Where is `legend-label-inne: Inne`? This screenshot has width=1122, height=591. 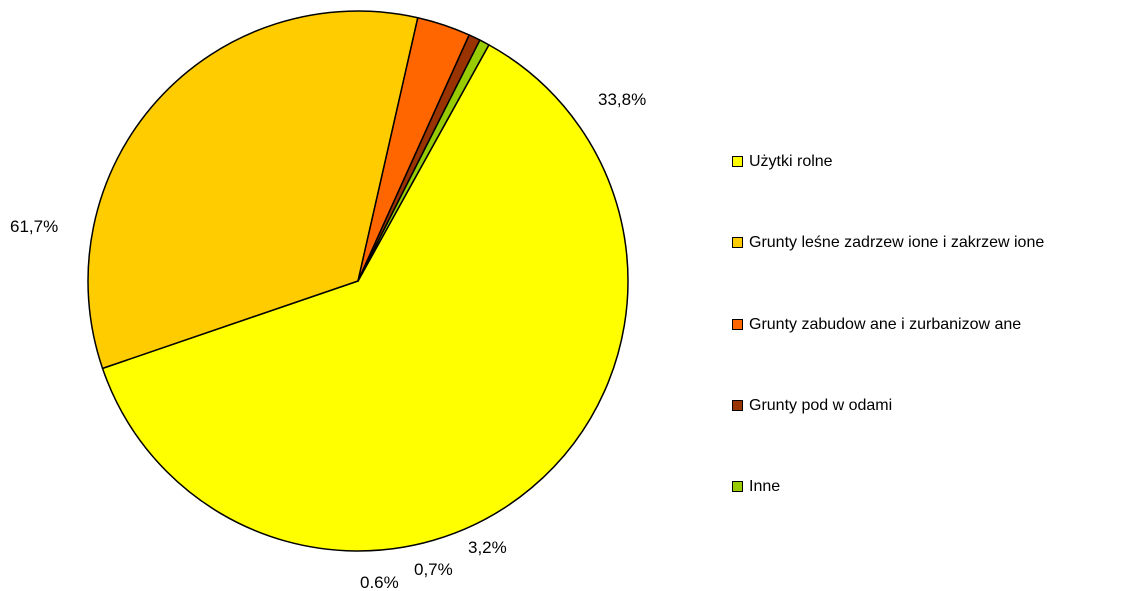 legend-label-inne: Inne is located at coordinates (765, 486).